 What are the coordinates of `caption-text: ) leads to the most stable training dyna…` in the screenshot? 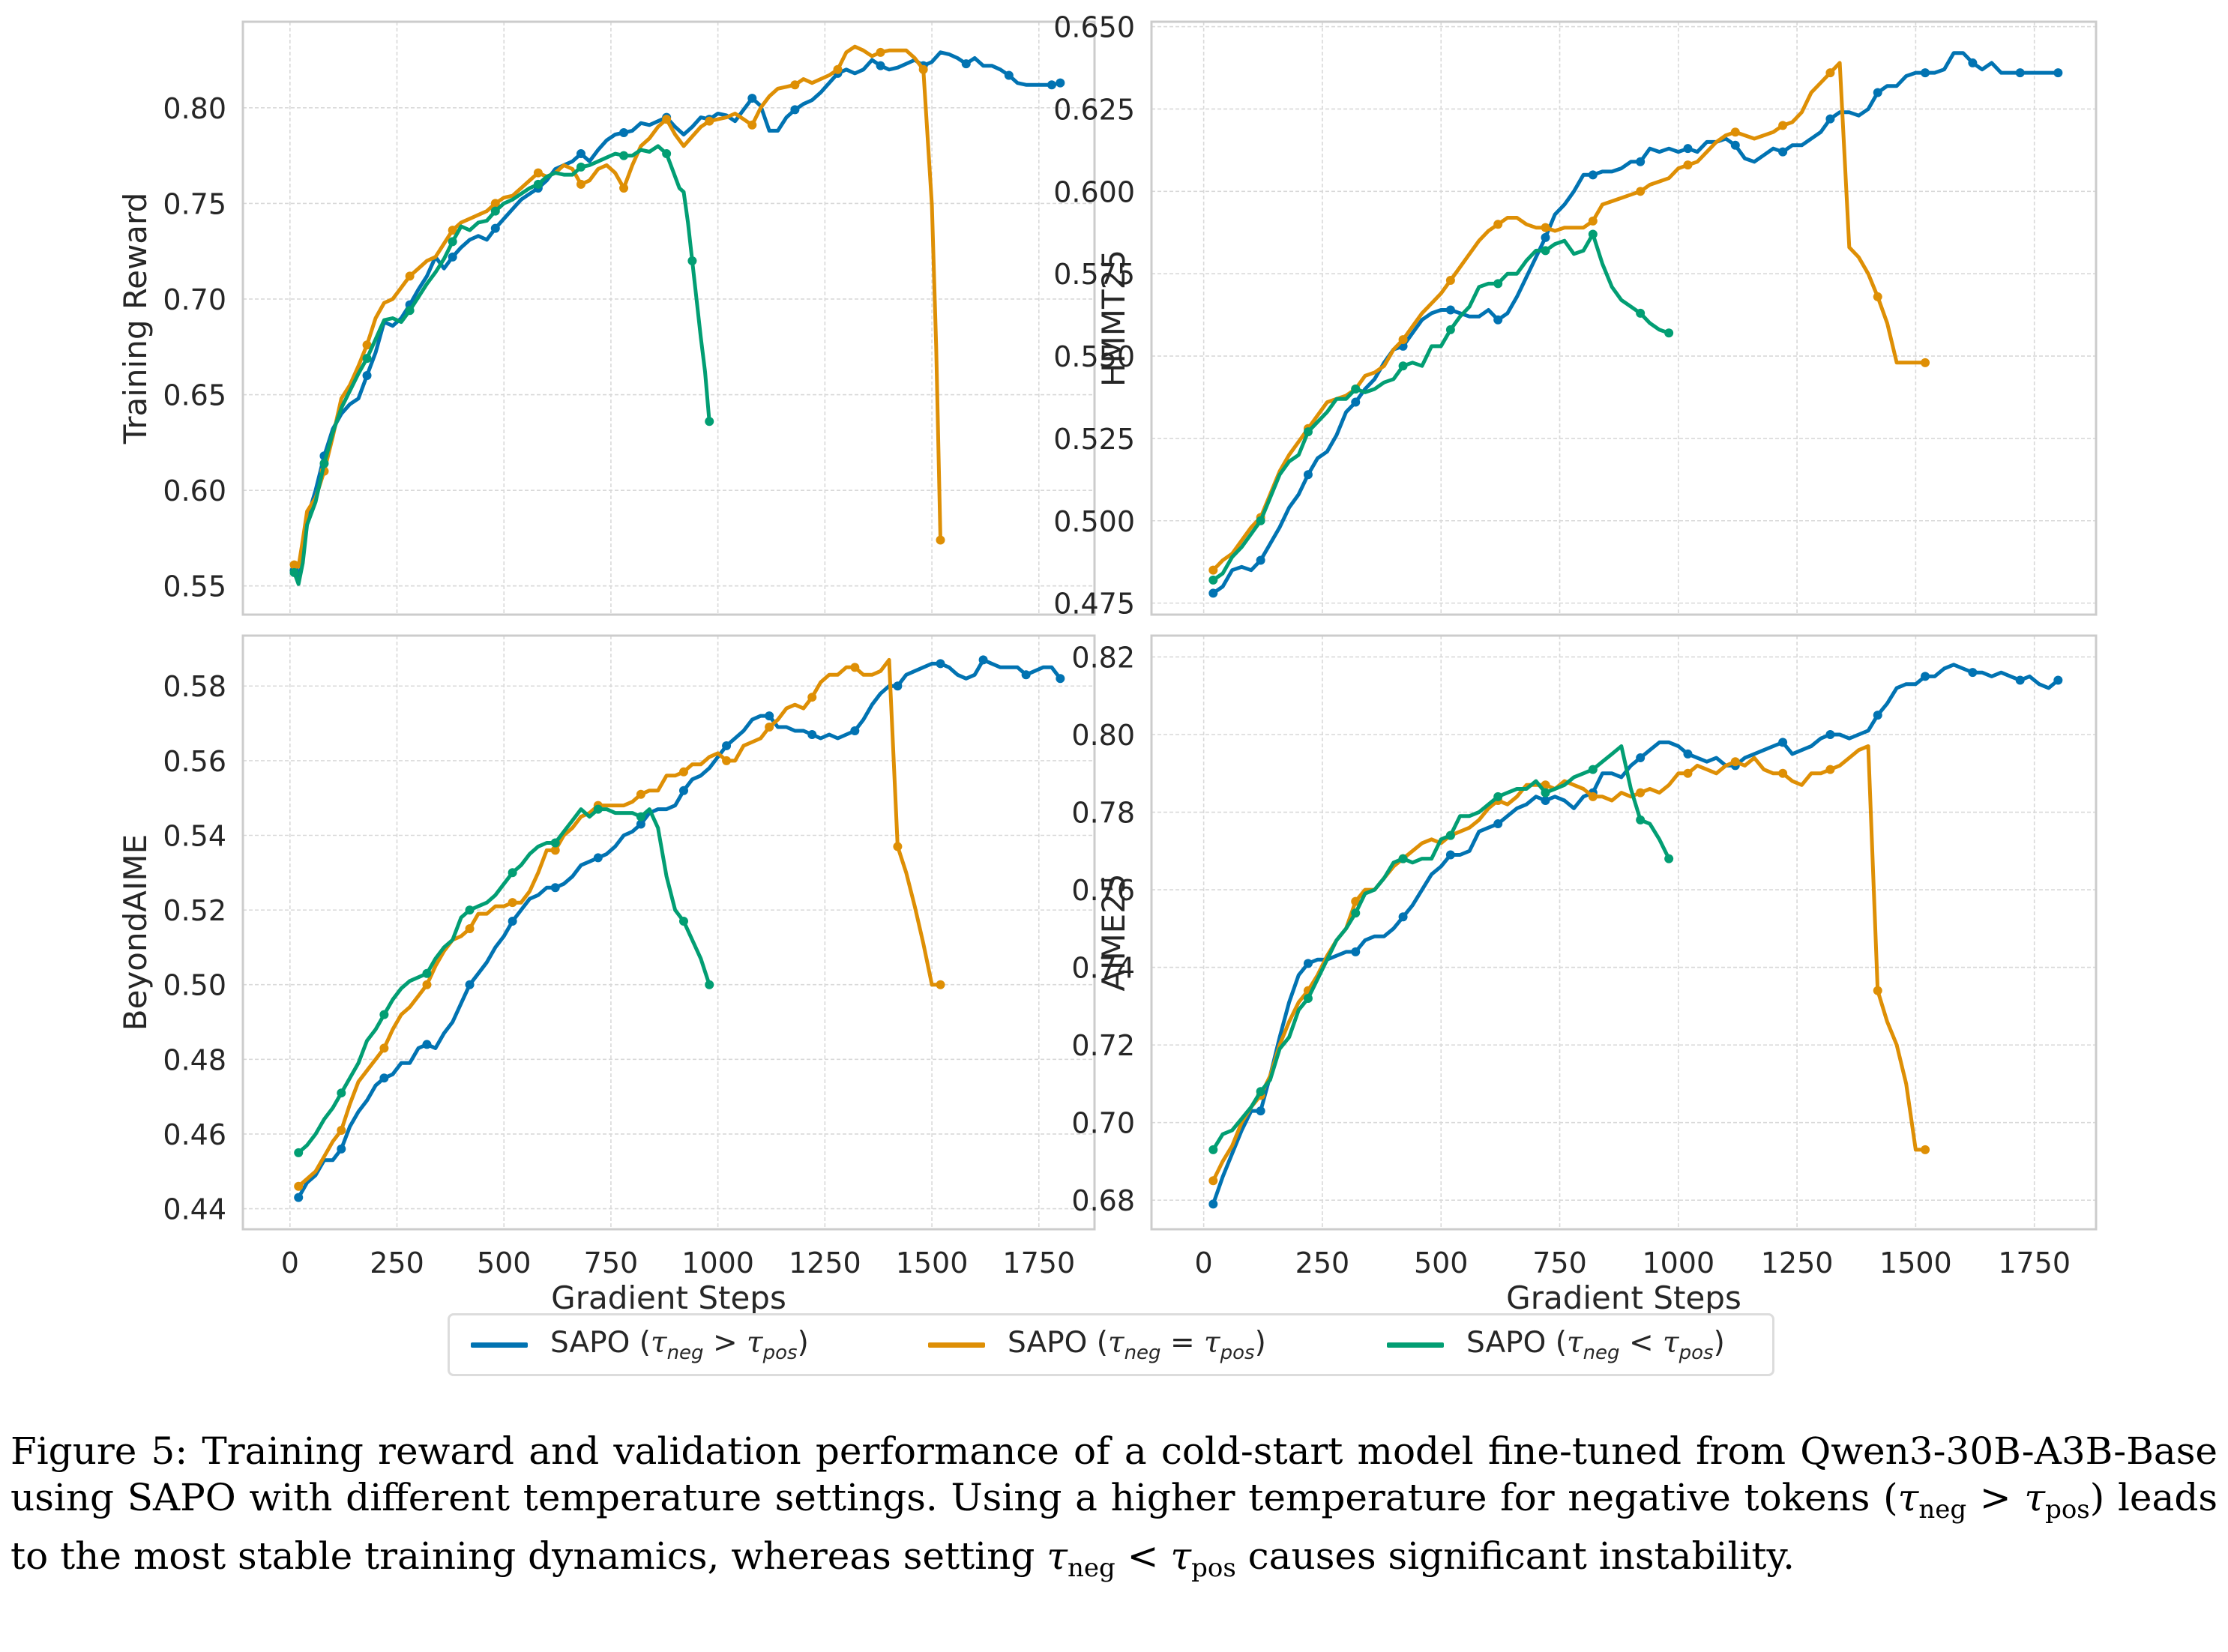 It's located at (1114, 1527).